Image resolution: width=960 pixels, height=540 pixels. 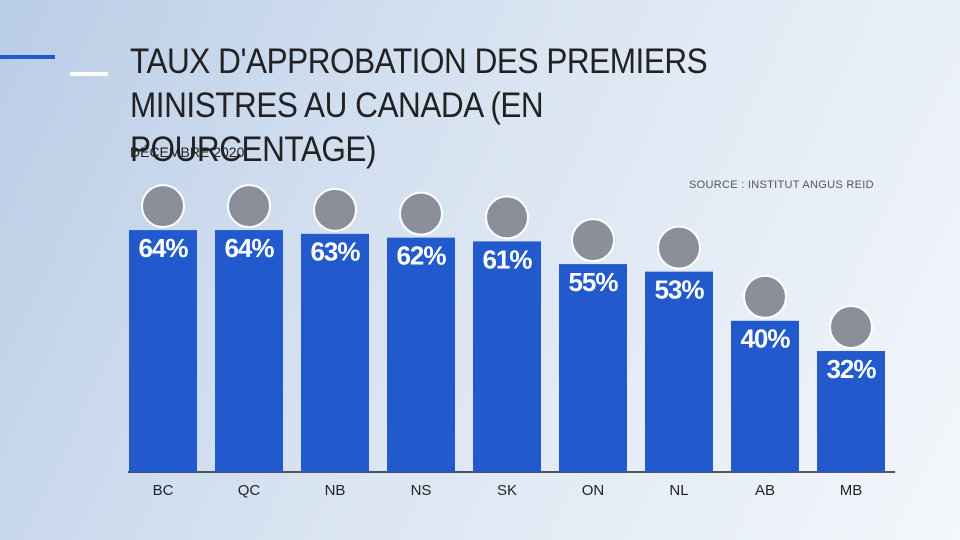 I want to click on value-label: 53%, so click(x=679, y=290).